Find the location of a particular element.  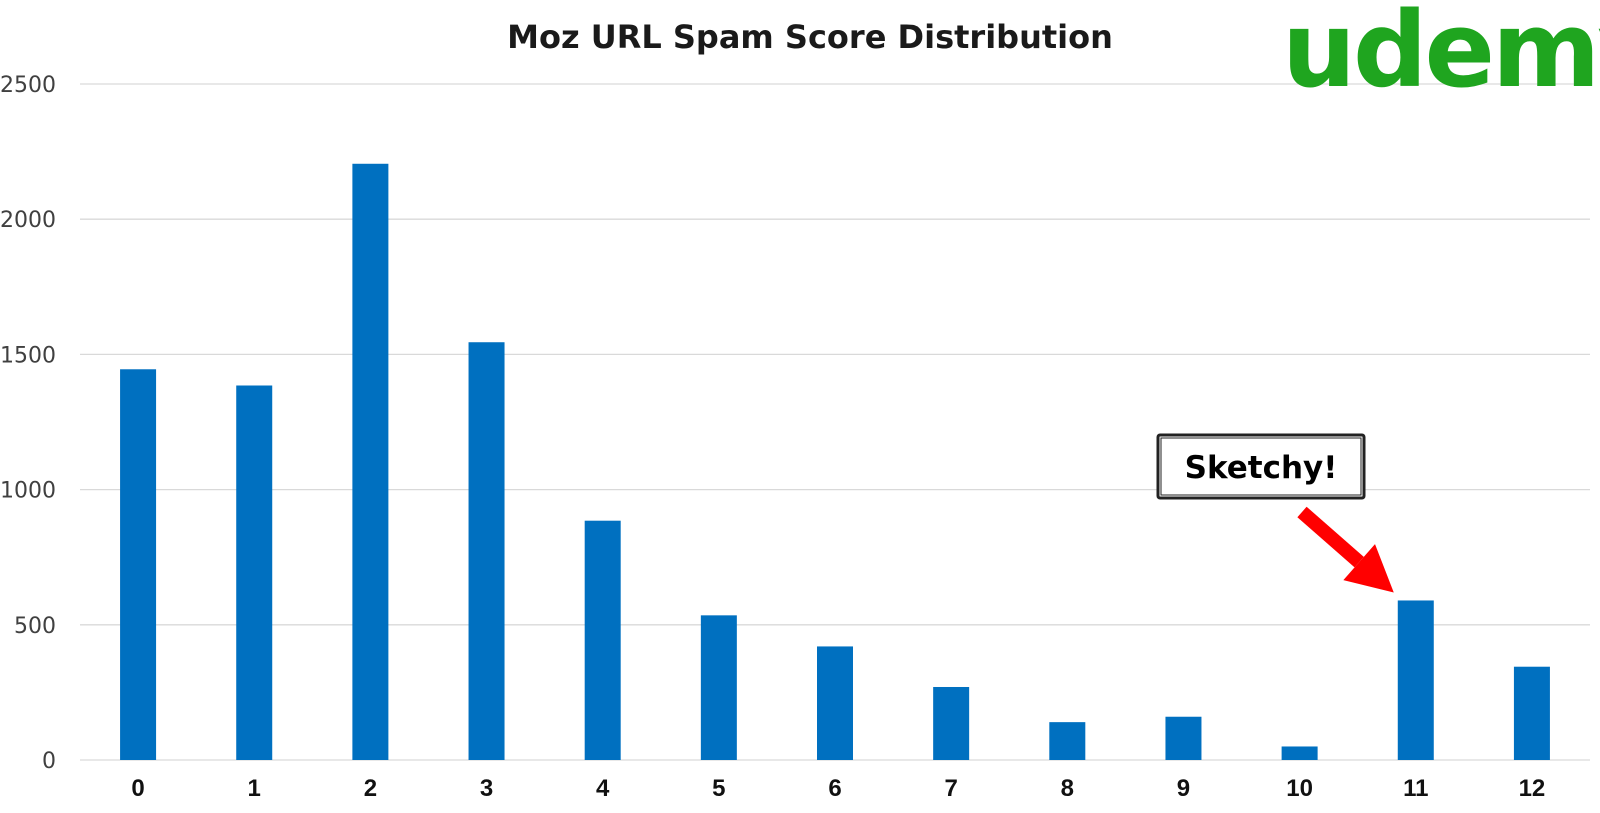

x-axis-ticks: 0 1 2 3 4 5 6 7 8 9 10 11 12 is located at coordinates (838, 788).